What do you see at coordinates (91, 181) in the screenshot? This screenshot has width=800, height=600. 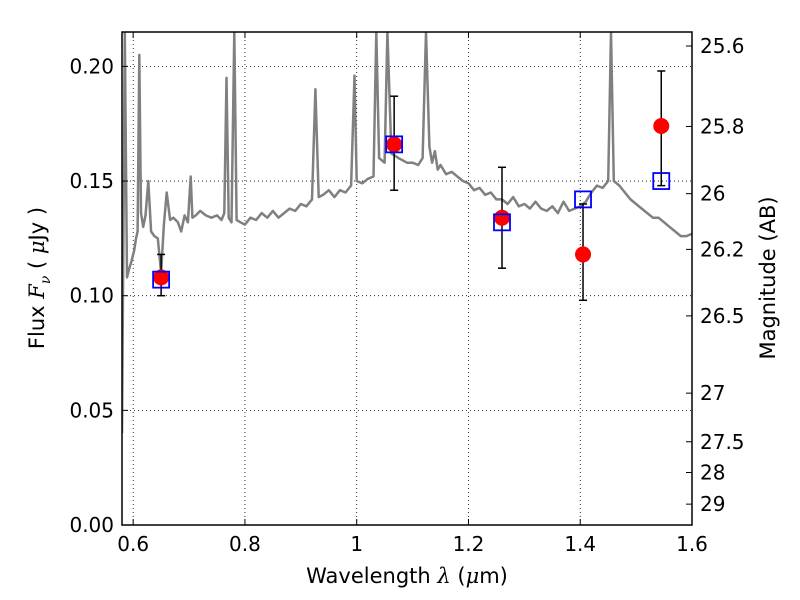 I see `y-tick-label: 0.15` at bounding box center [91, 181].